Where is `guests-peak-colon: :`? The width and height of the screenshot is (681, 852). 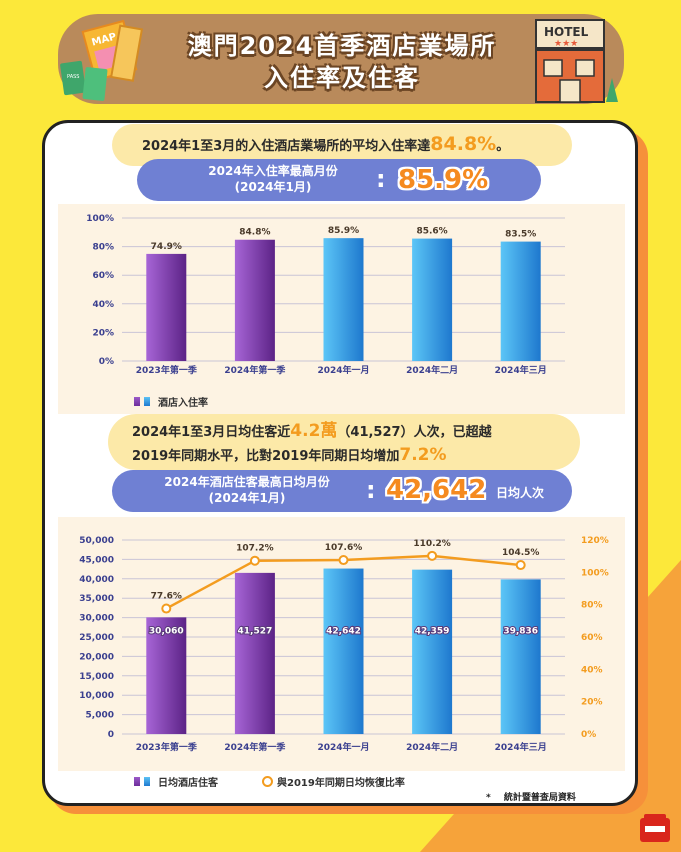
guests-peak-colon: : is located at coordinates (371, 490).